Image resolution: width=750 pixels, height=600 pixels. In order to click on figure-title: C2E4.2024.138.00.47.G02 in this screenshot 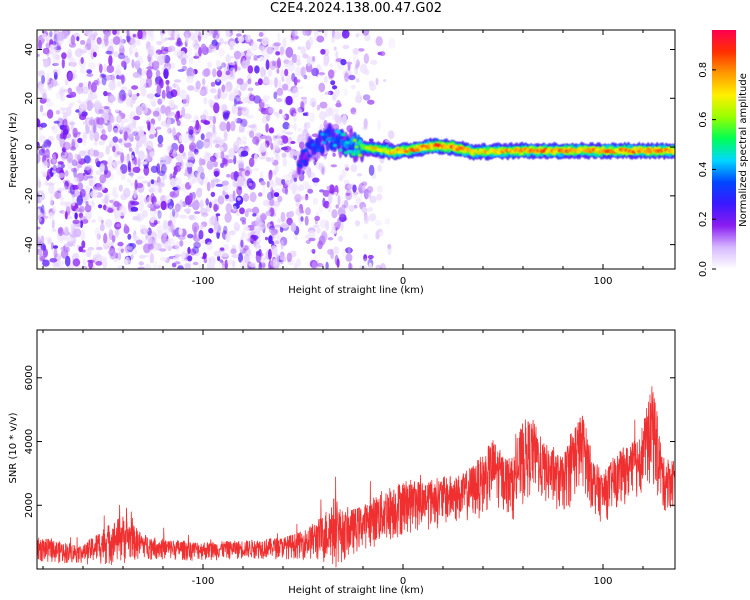, I will do `click(356, 8)`.